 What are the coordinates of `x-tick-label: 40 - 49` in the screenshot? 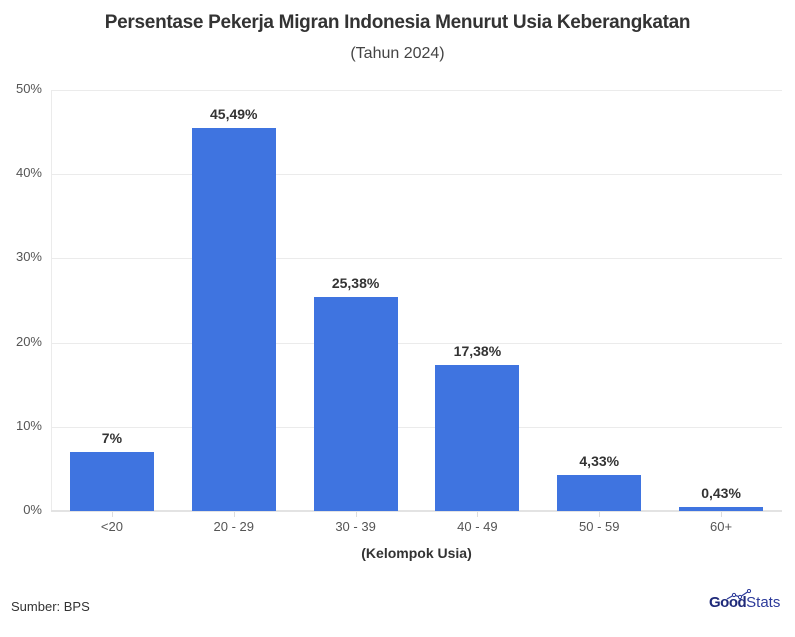 It's located at (477, 526).